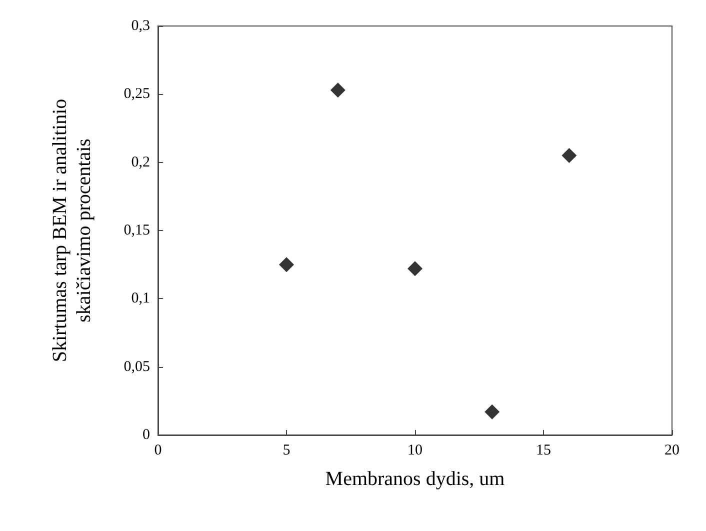 This screenshot has height=531, width=706. What do you see at coordinates (137, 366) in the screenshot?
I see `y-tick-label: 0,05` at bounding box center [137, 366].